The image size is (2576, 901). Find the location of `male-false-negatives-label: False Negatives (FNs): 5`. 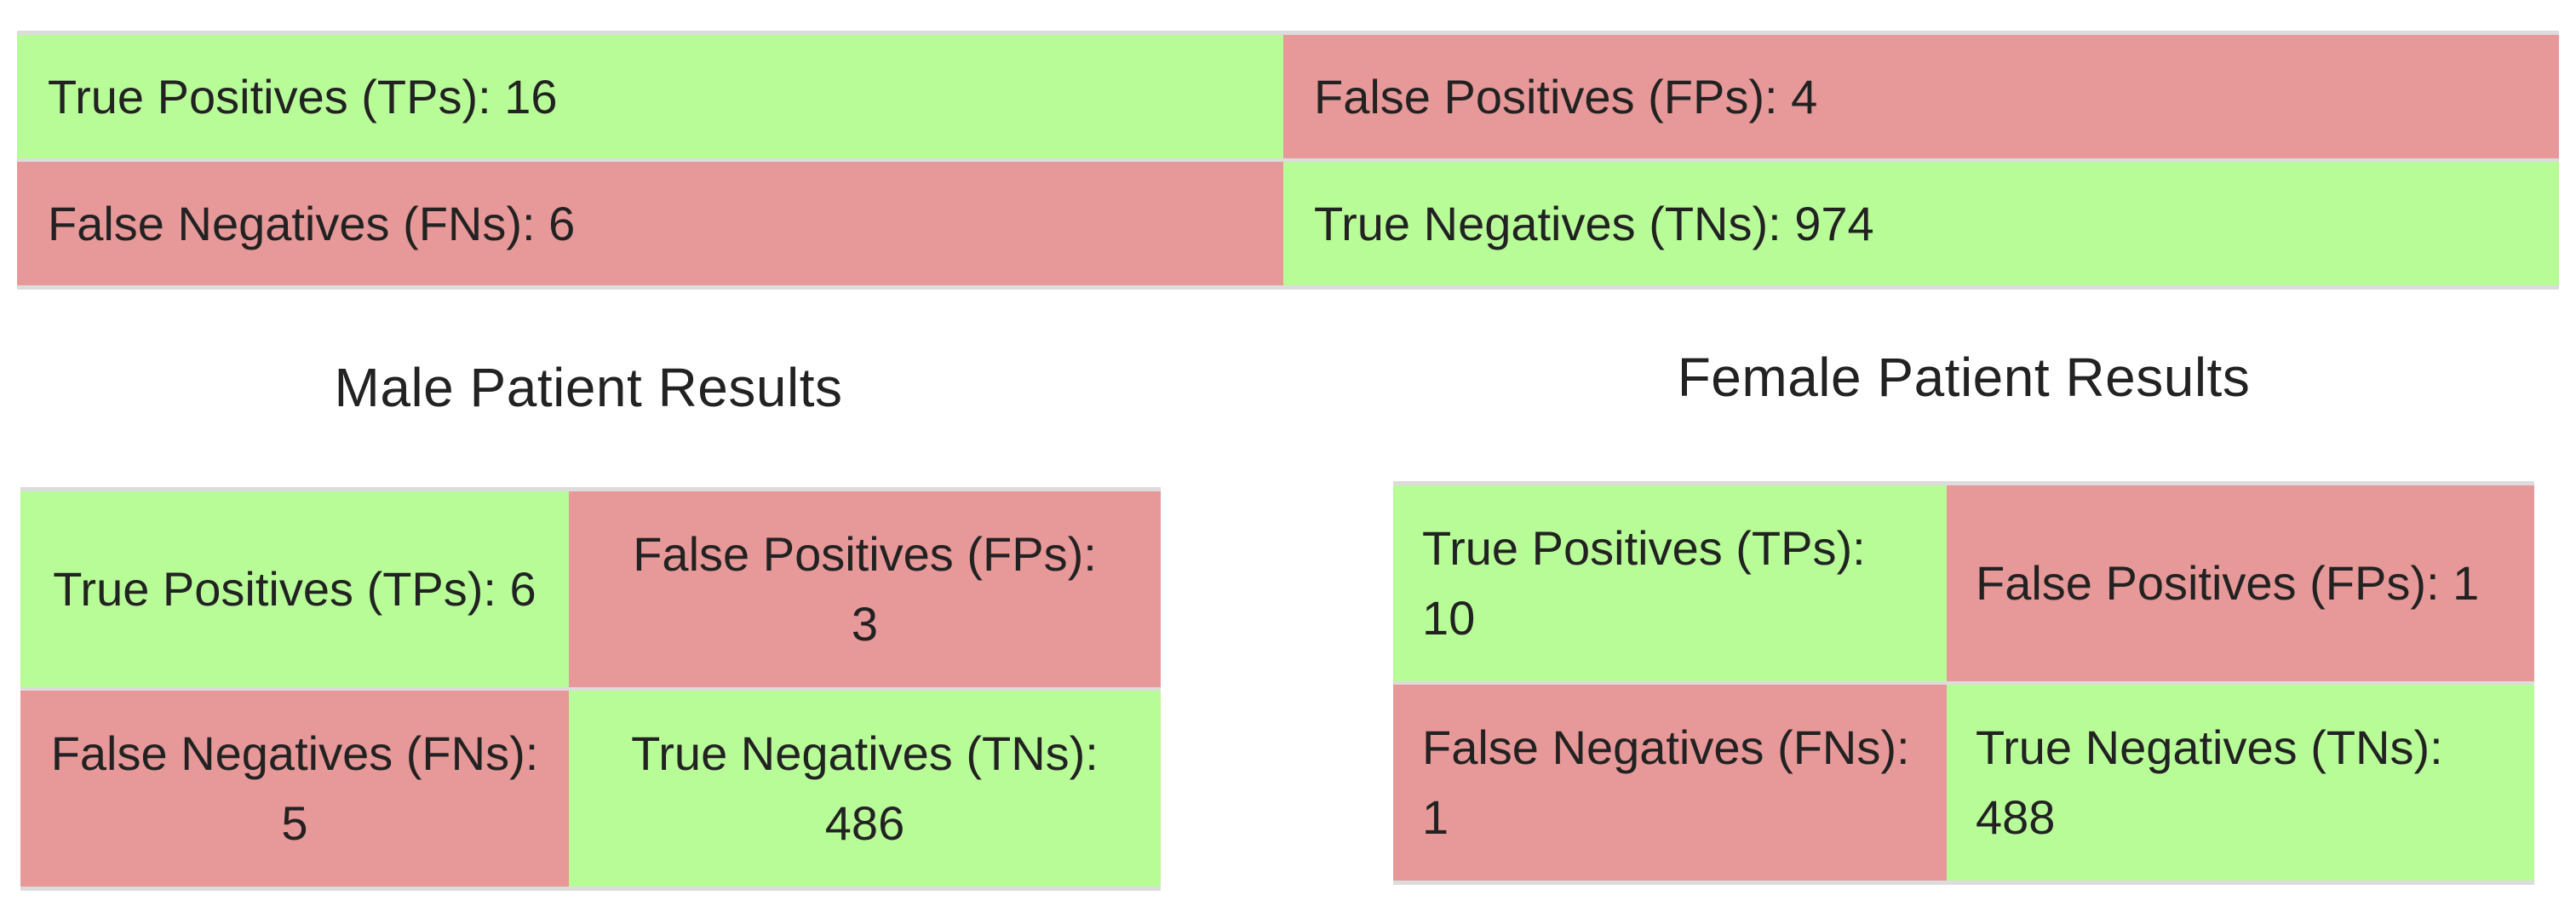

male-false-negatives-label: False Negatives (FNs): 5 is located at coordinates (294, 788).